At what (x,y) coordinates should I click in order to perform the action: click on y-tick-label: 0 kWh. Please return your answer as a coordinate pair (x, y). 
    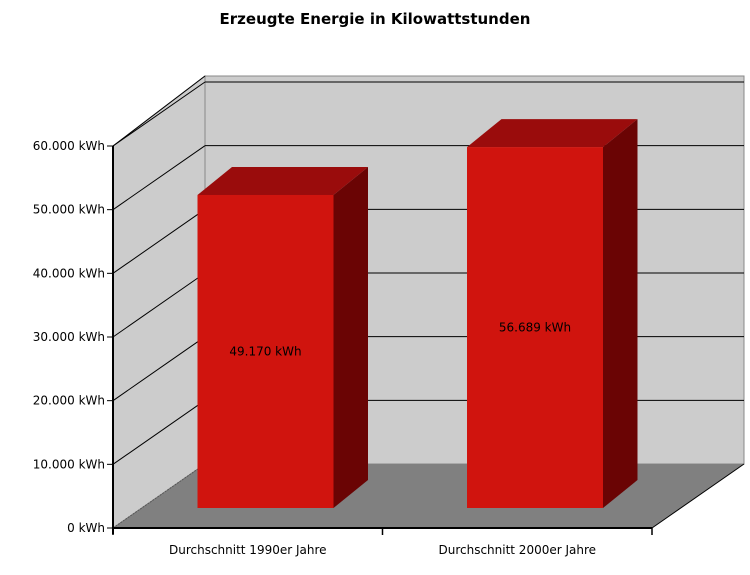
    Looking at the image, I should click on (86, 528).